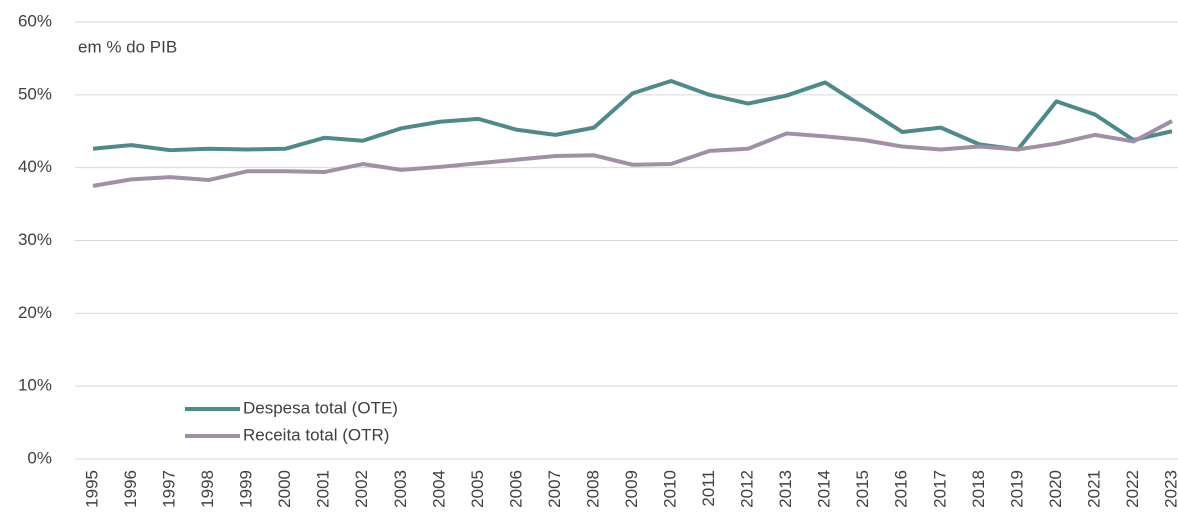 This screenshot has width=1178, height=522. What do you see at coordinates (35, 239) in the screenshot?
I see `y-tick-label: 30%` at bounding box center [35, 239].